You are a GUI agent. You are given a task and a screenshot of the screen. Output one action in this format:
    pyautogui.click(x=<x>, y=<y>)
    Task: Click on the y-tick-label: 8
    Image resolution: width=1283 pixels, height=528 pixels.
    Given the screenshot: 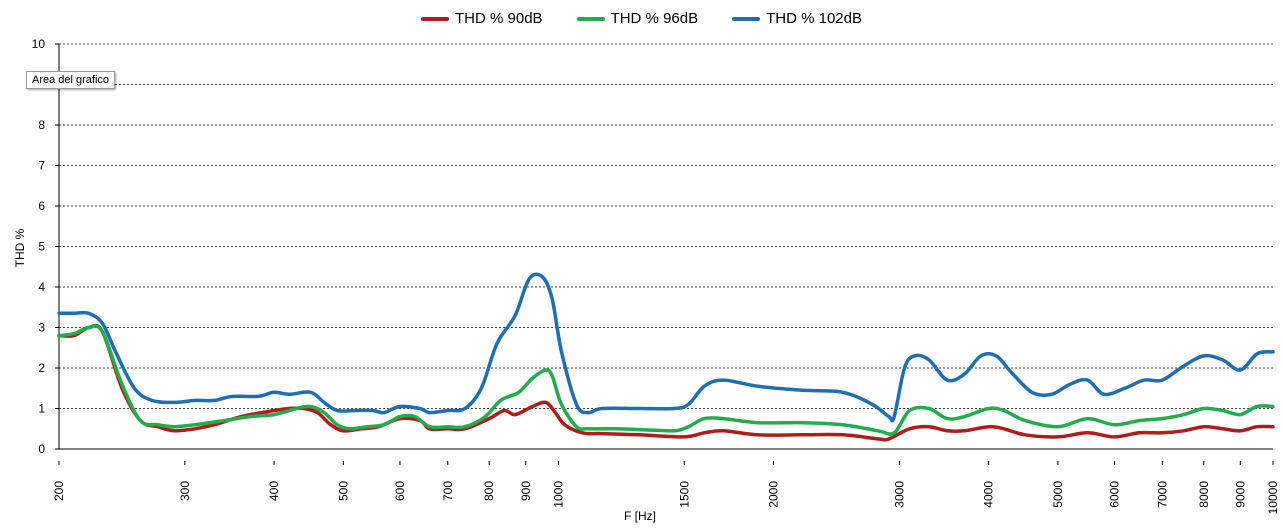 What is the action you would take?
    pyautogui.click(x=41, y=125)
    